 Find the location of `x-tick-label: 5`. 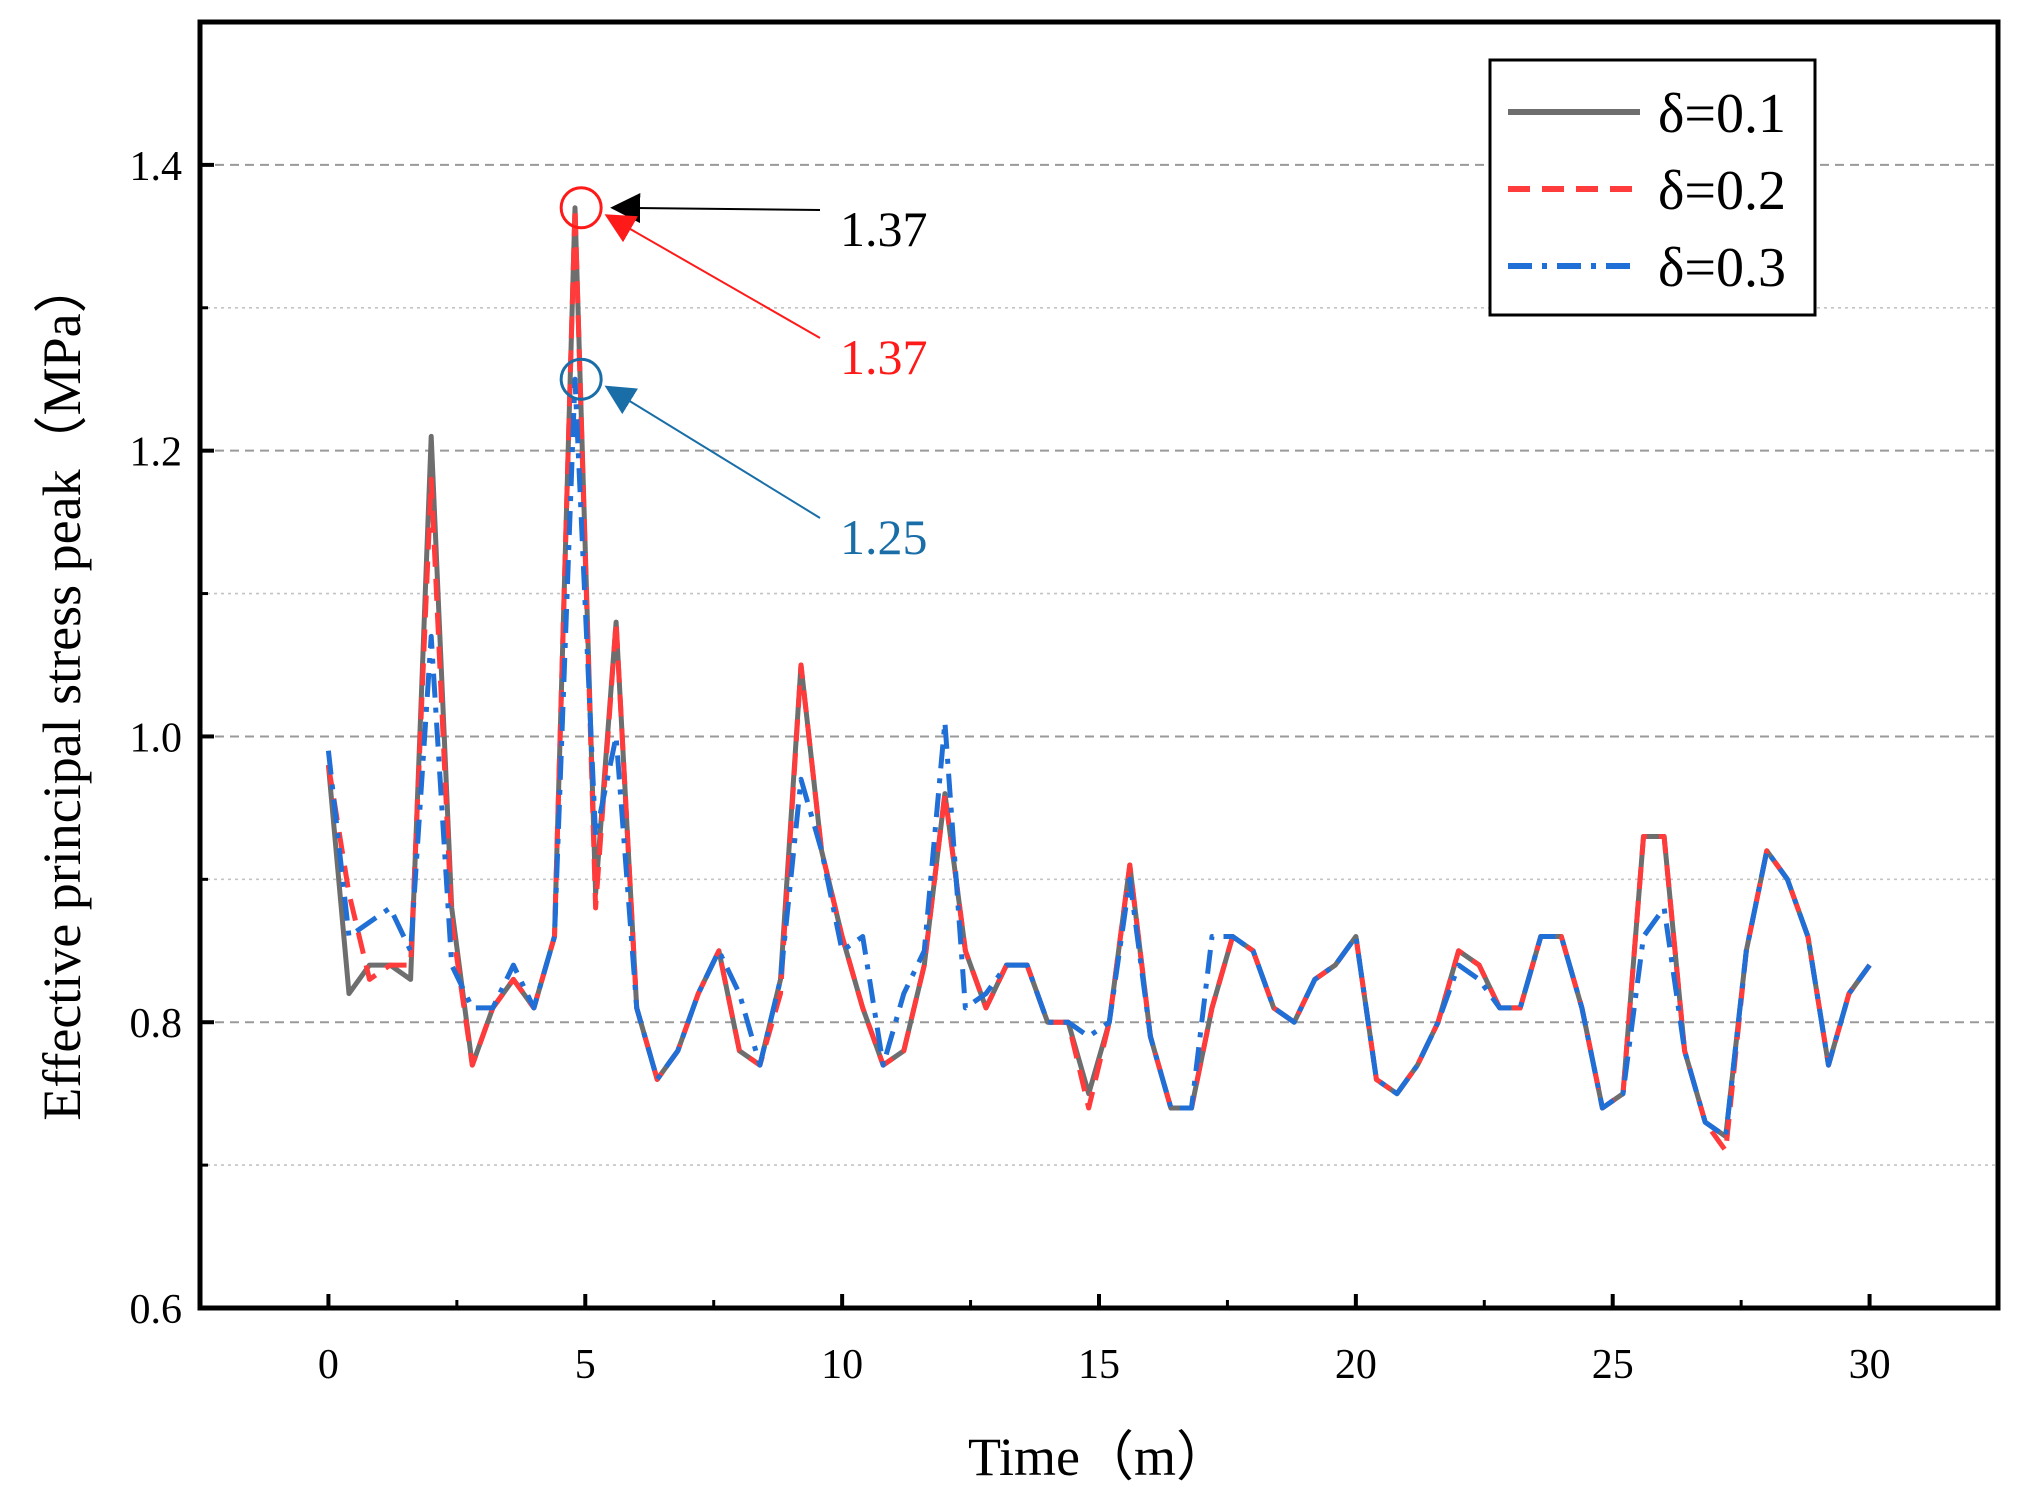

x-tick-label: 5 is located at coordinates (585, 1365).